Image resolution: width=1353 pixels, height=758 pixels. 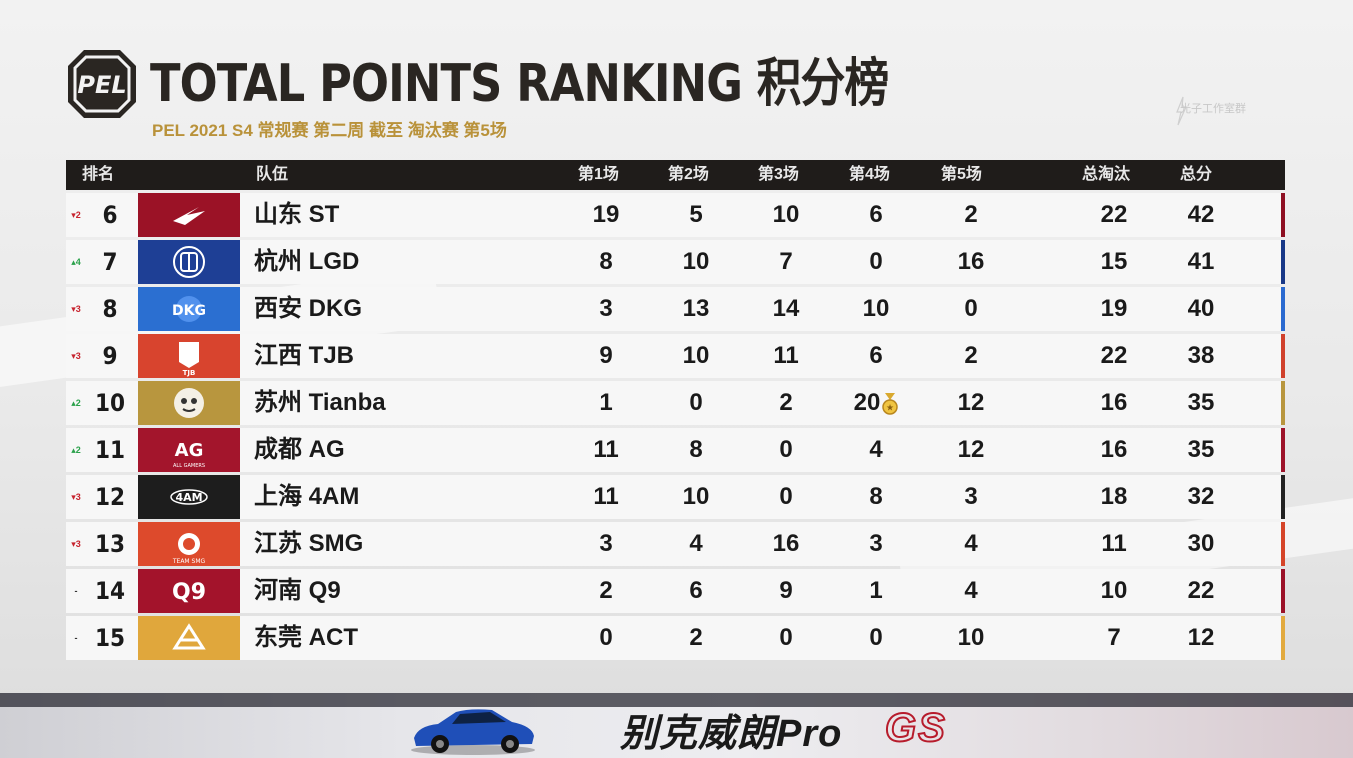 I want to click on match-2-points: 13, so click(x=696, y=308).